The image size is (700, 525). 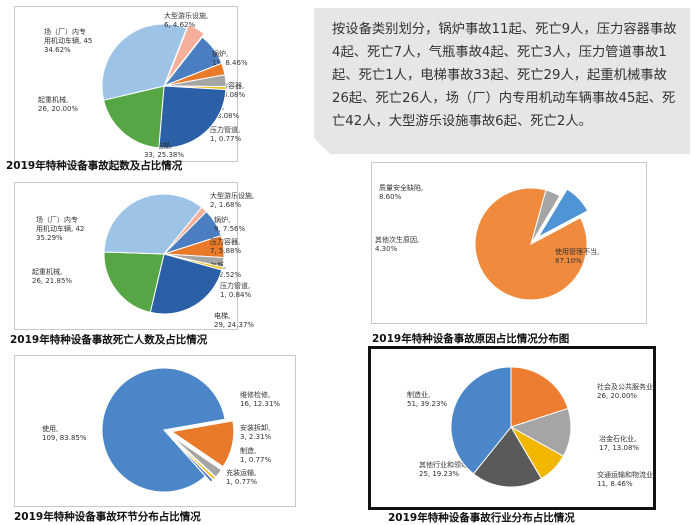 I want to click on pie-data-label: 安装拆卸, 3, 2.31%, so click(x=255, y=432).